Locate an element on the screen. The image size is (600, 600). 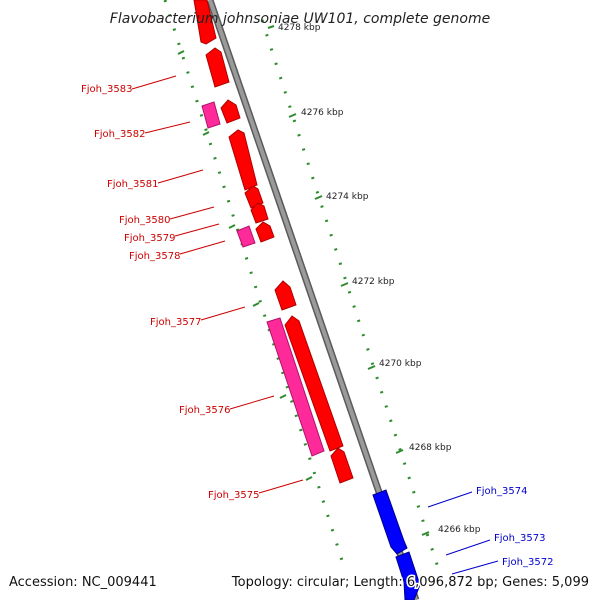
gene-label-fjoh-3582: Fjoh_3582 is located at coordinates (142, 130).